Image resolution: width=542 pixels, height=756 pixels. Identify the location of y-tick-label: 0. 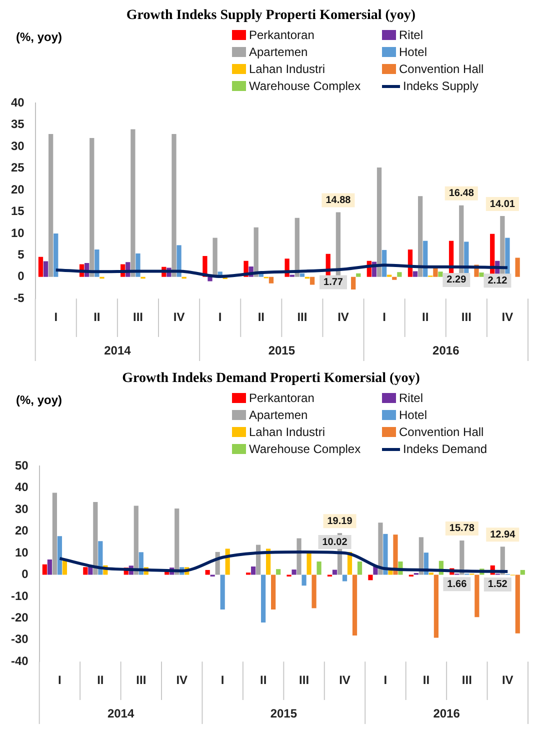
(25, 574).